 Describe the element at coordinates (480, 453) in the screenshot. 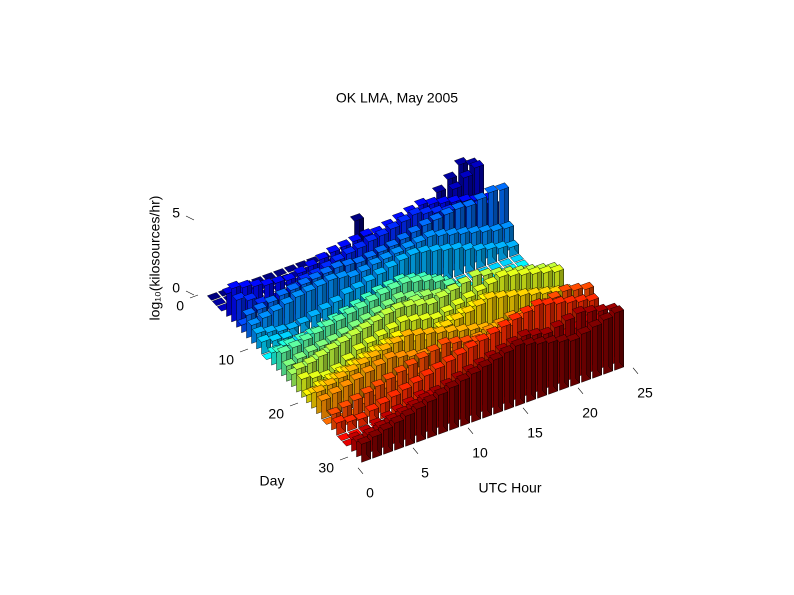

I see `x-tick-label: 10` at that location.